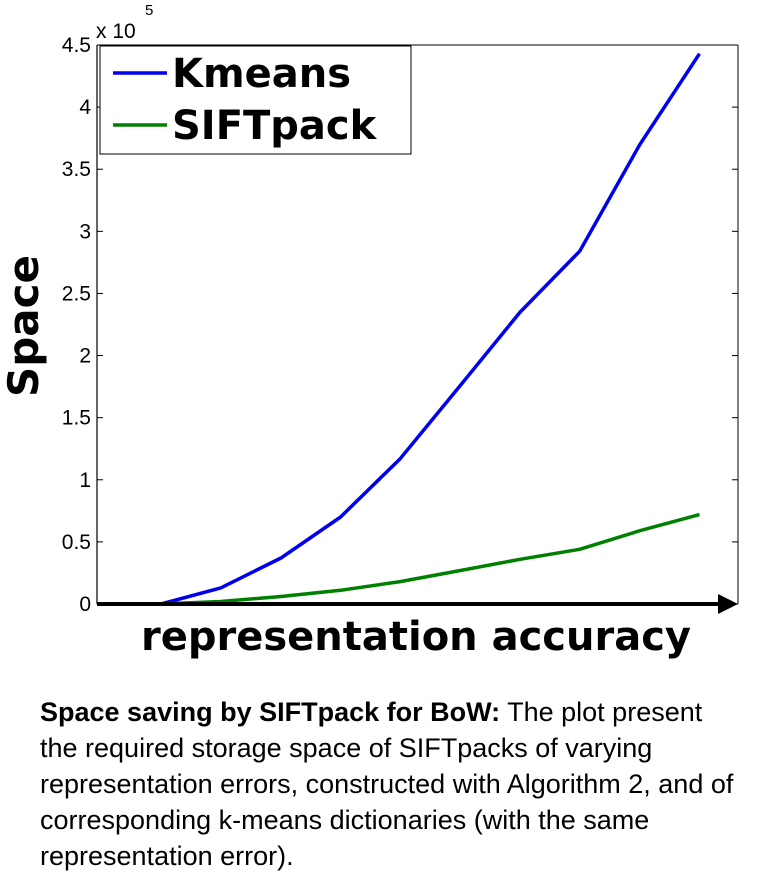  I want to click on y-multiplier-label: x 10, so click(116, 31).